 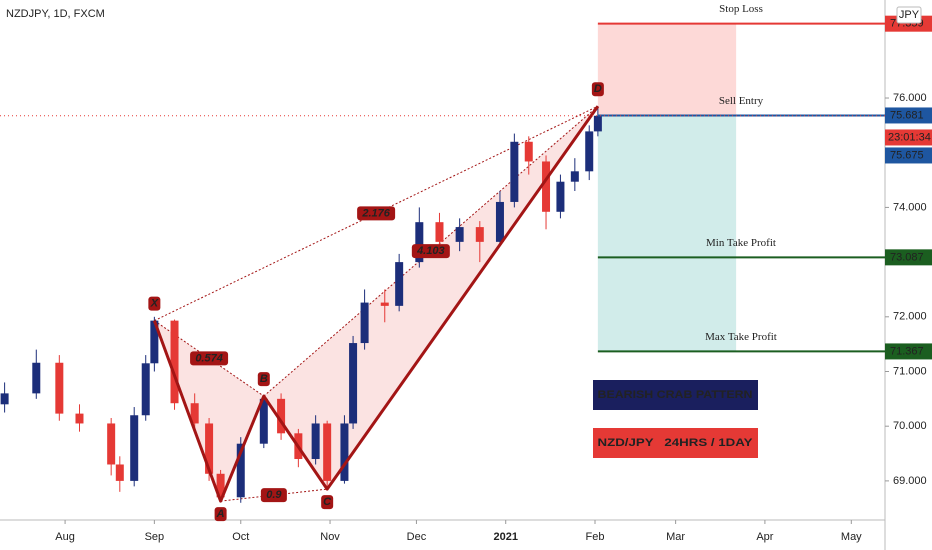 What do you see at coordinates (910, 207) in the screenshot?
I see `y-tick-label: 74.000` at bounding box center [910, 207].